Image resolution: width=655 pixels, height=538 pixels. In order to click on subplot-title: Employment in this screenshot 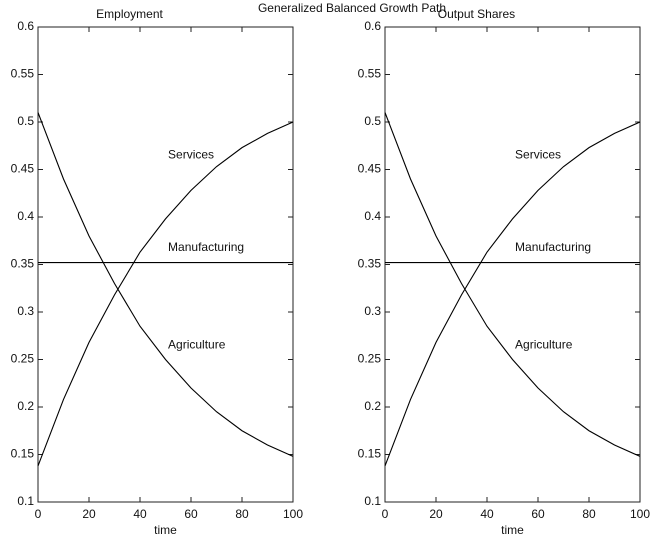, I will do `click(129, 14)`.